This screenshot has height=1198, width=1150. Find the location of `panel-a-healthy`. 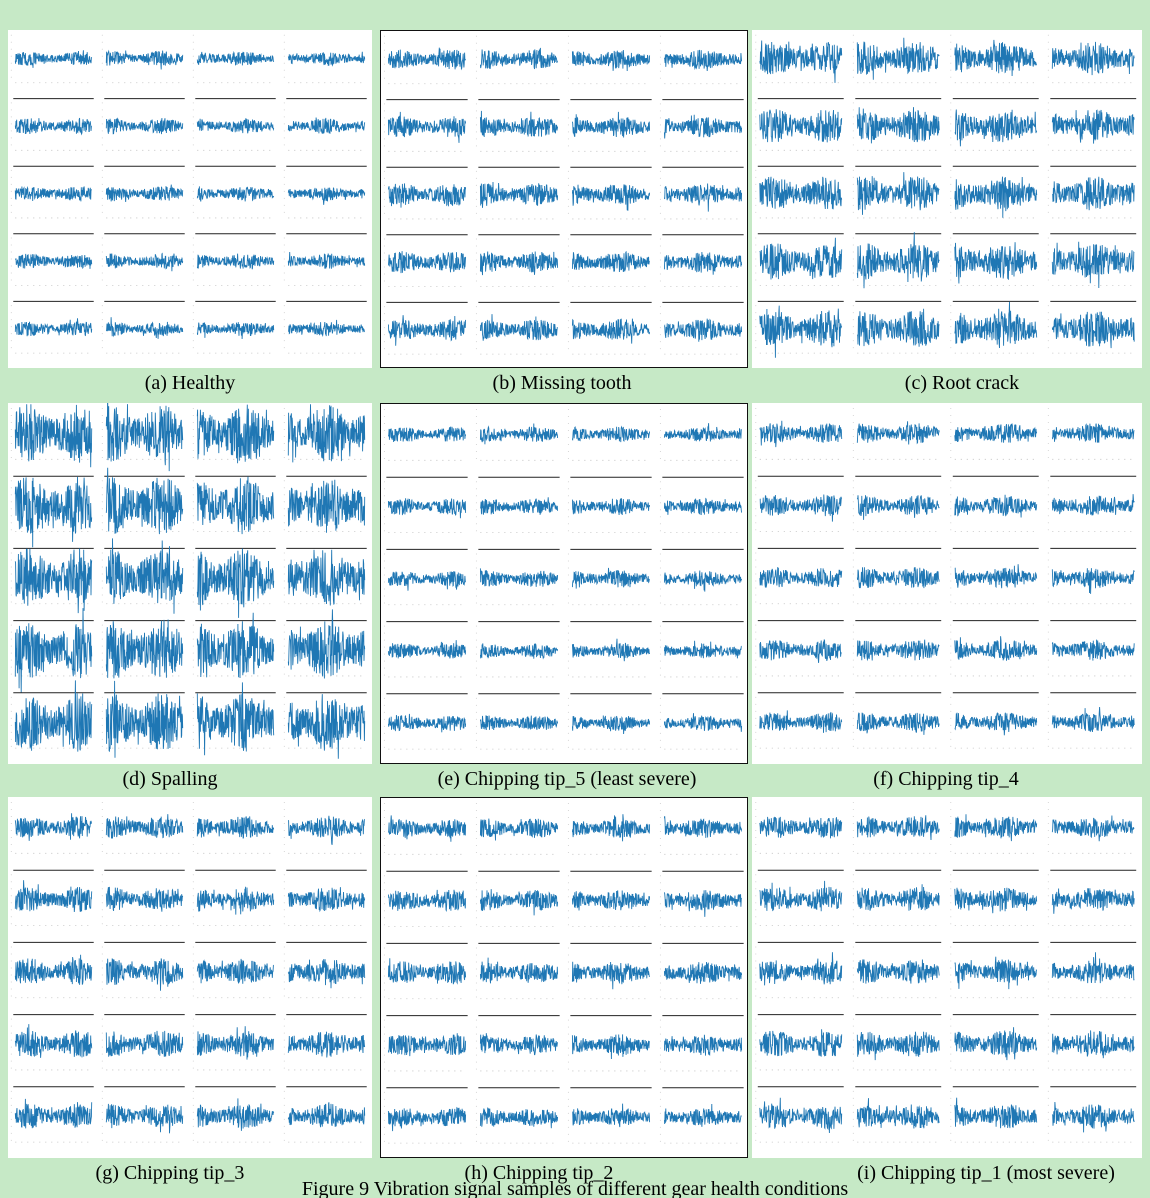

panel-a-healthy is located at coordinates (190, 199).